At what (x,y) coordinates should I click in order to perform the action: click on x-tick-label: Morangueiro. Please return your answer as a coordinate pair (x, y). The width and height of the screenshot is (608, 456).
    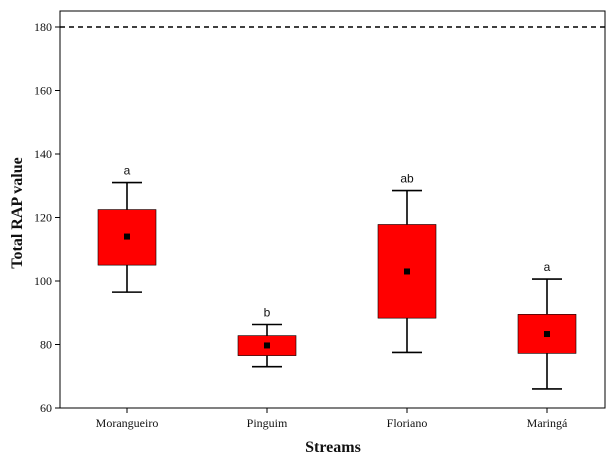
    Looking at the image, I should click on (127, 423).